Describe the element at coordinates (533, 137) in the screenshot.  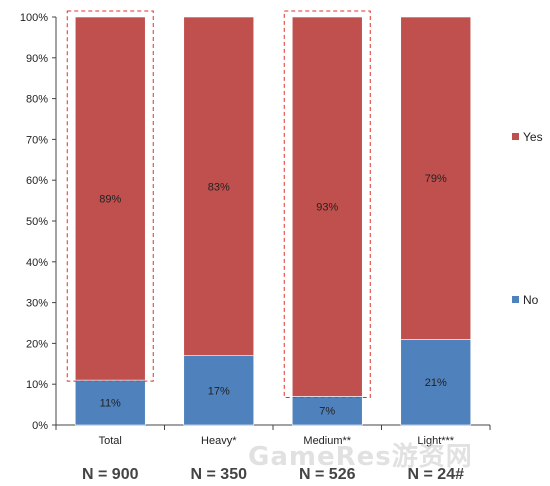
I see `legend-label-yes: Yes` at that location.